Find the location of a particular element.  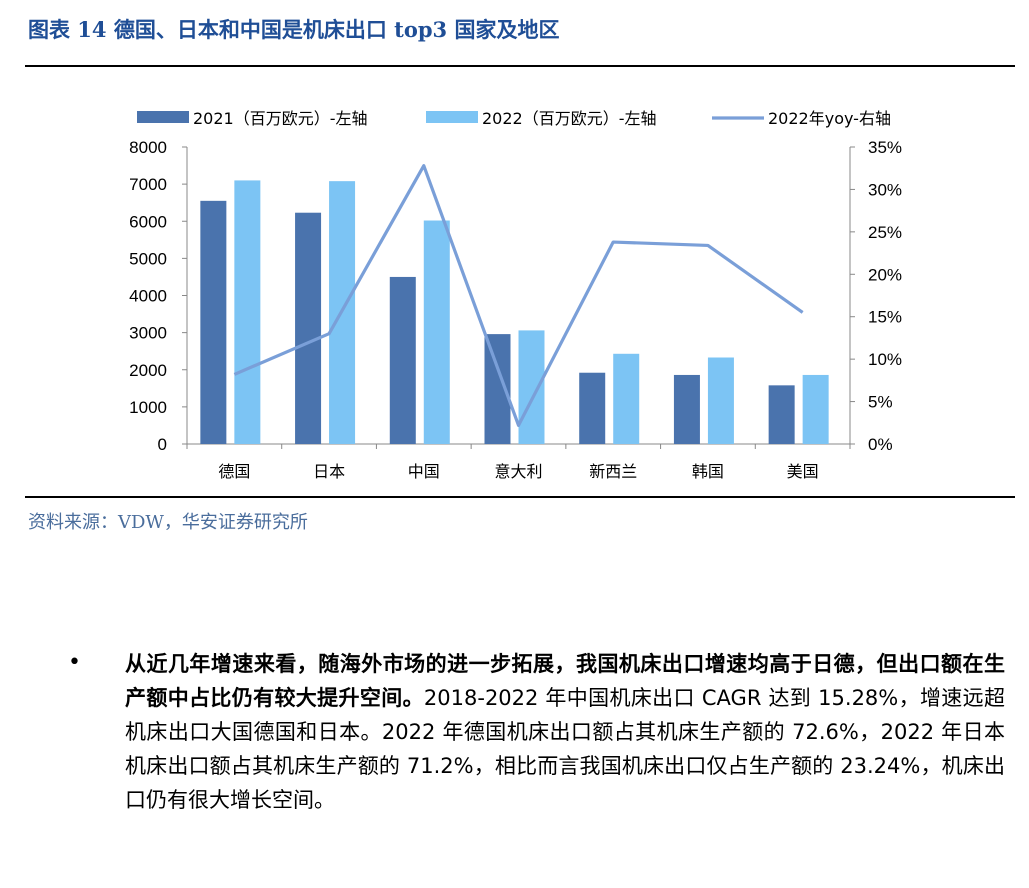

left-tick-label: 5000 is located at coordinates (148, 258).